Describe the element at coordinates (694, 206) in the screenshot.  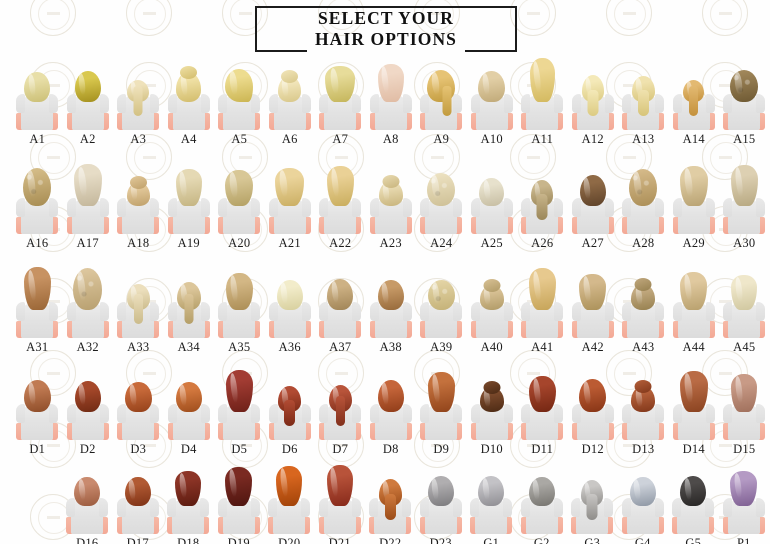
I see `hair-option-a29: A29` at that location.